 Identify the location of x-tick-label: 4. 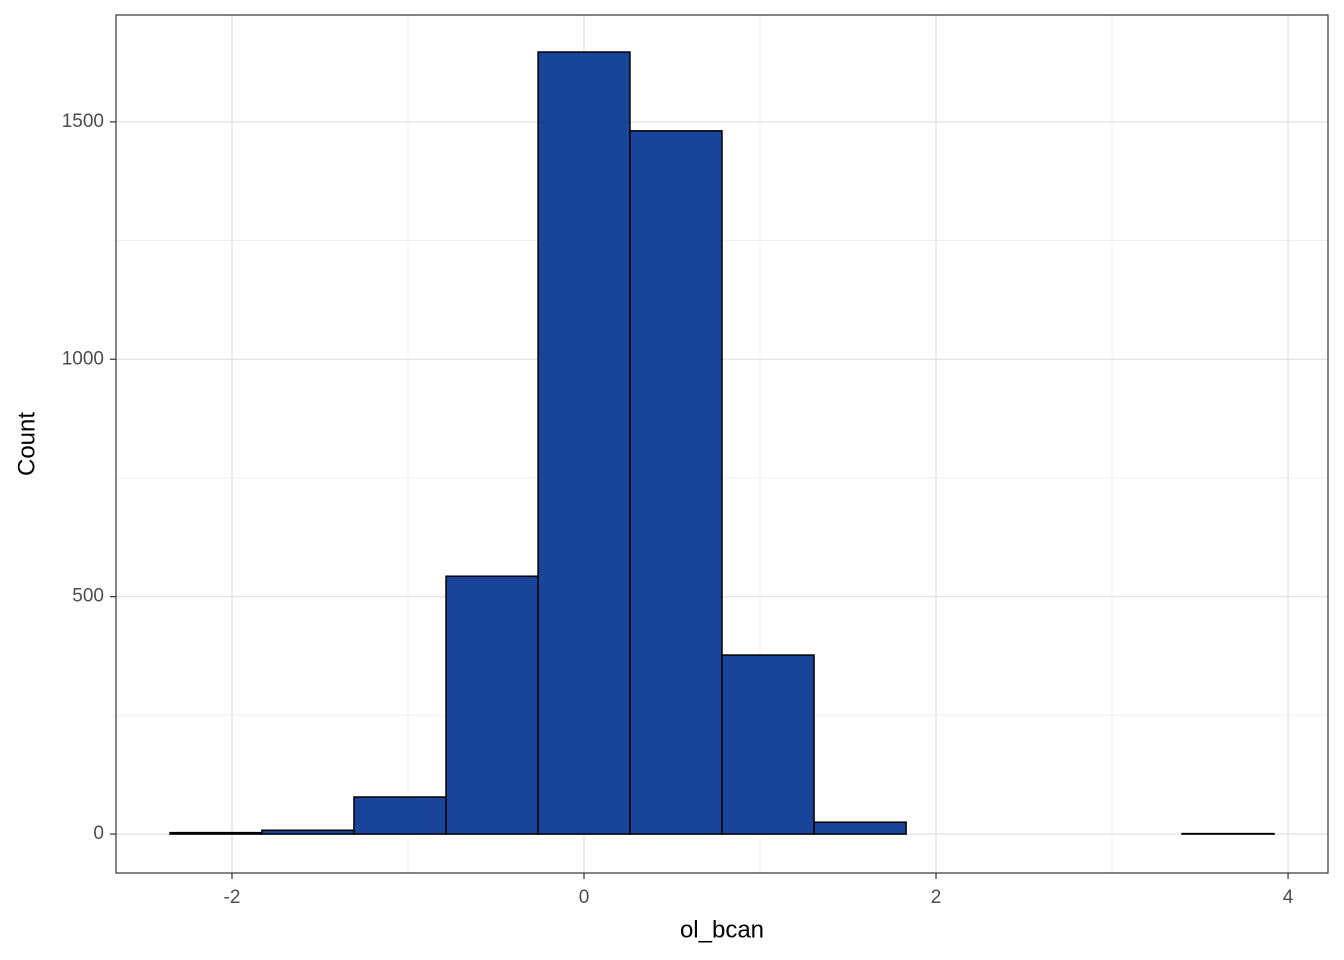
(1288, 897).